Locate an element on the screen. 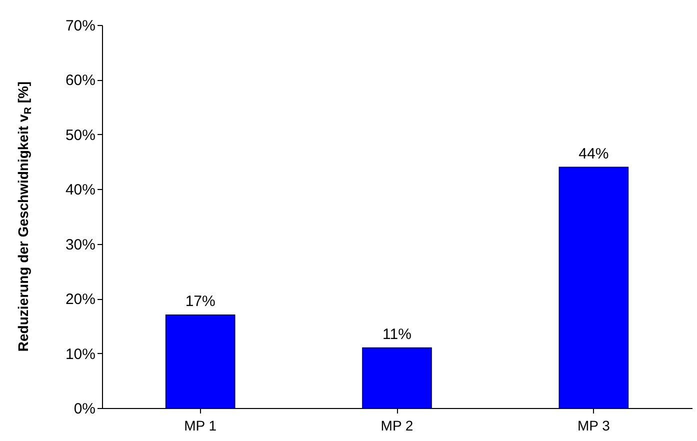  data-label: 44% is located at coordinates (593, 153).